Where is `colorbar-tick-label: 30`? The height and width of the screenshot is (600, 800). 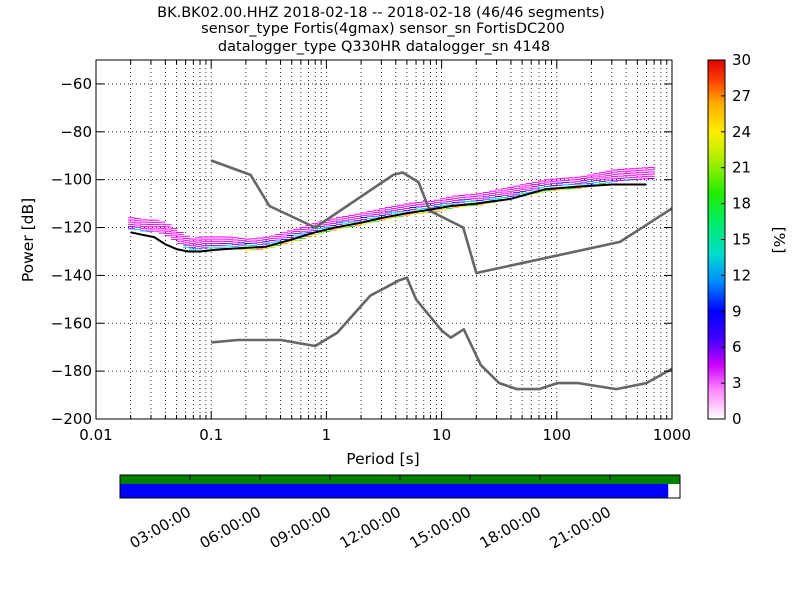
colorbar-tick-label: 30 is located at coordinates (741, 60).